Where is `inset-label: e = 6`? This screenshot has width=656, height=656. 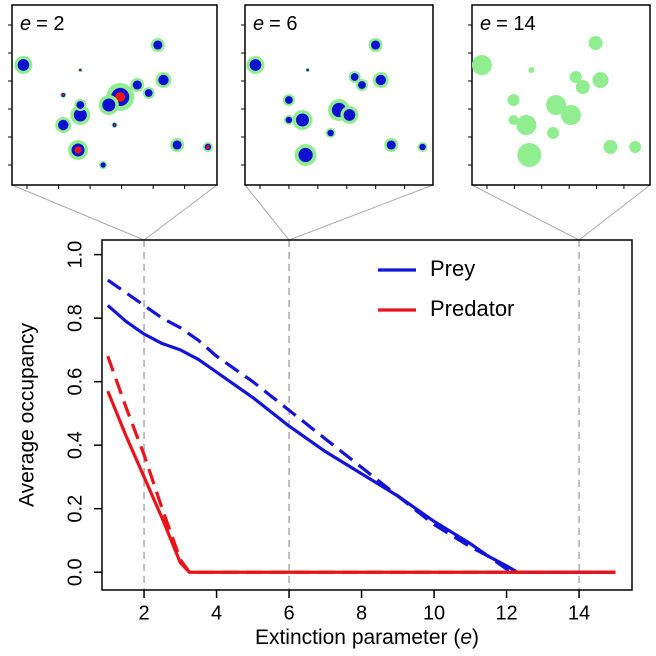 inset-label: e = 6 is located at coordinates (275, 24).